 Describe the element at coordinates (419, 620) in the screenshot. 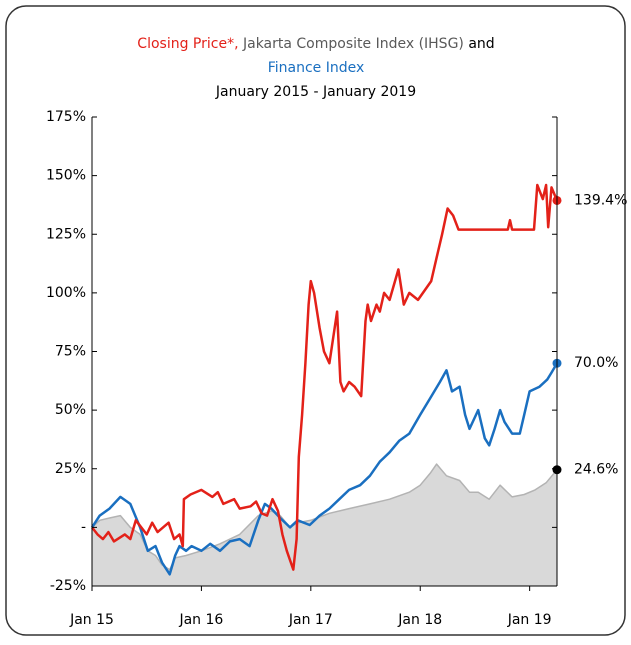

I see `x-tick-label: Jan 18` at that location.